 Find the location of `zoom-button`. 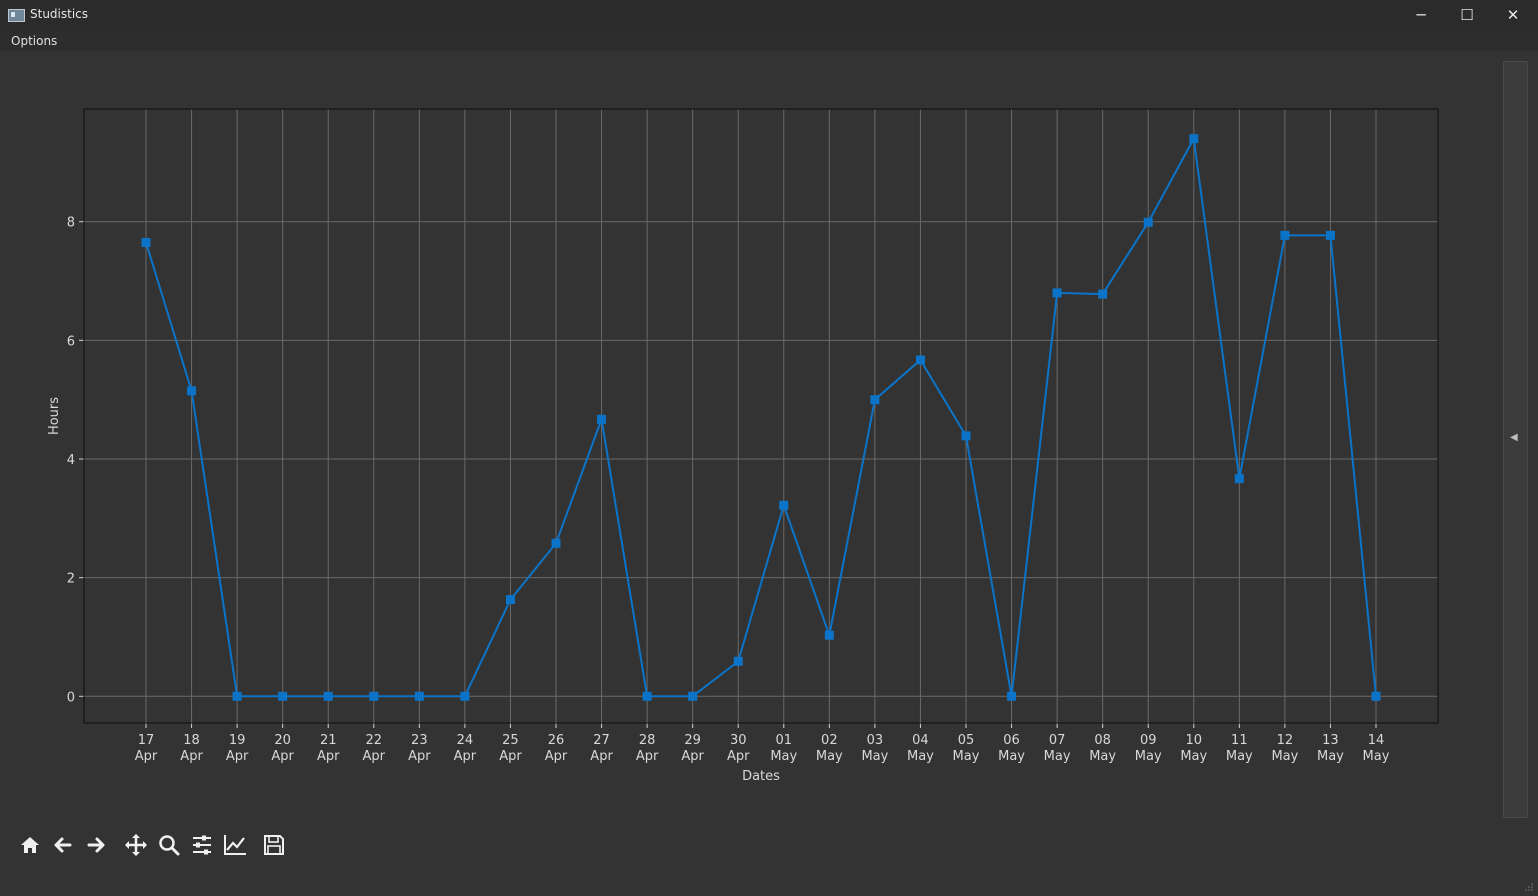

zoom-button is located at coordinates (169, 845).